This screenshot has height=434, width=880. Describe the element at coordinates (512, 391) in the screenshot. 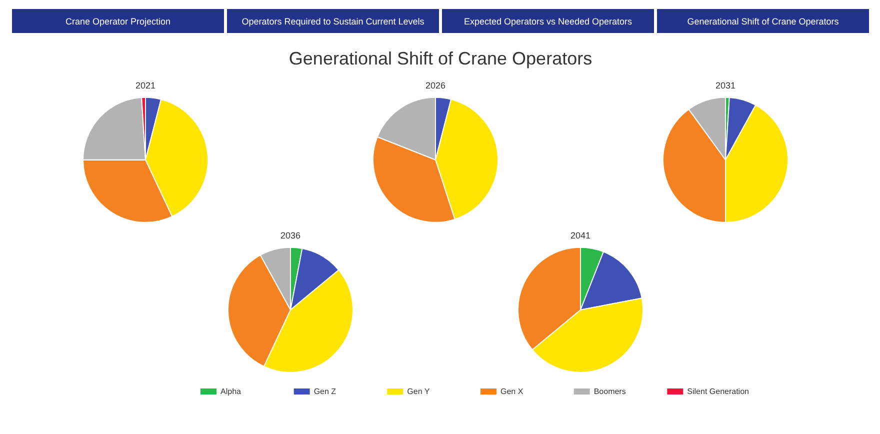

I see `legend-label: Gen X` at that location.